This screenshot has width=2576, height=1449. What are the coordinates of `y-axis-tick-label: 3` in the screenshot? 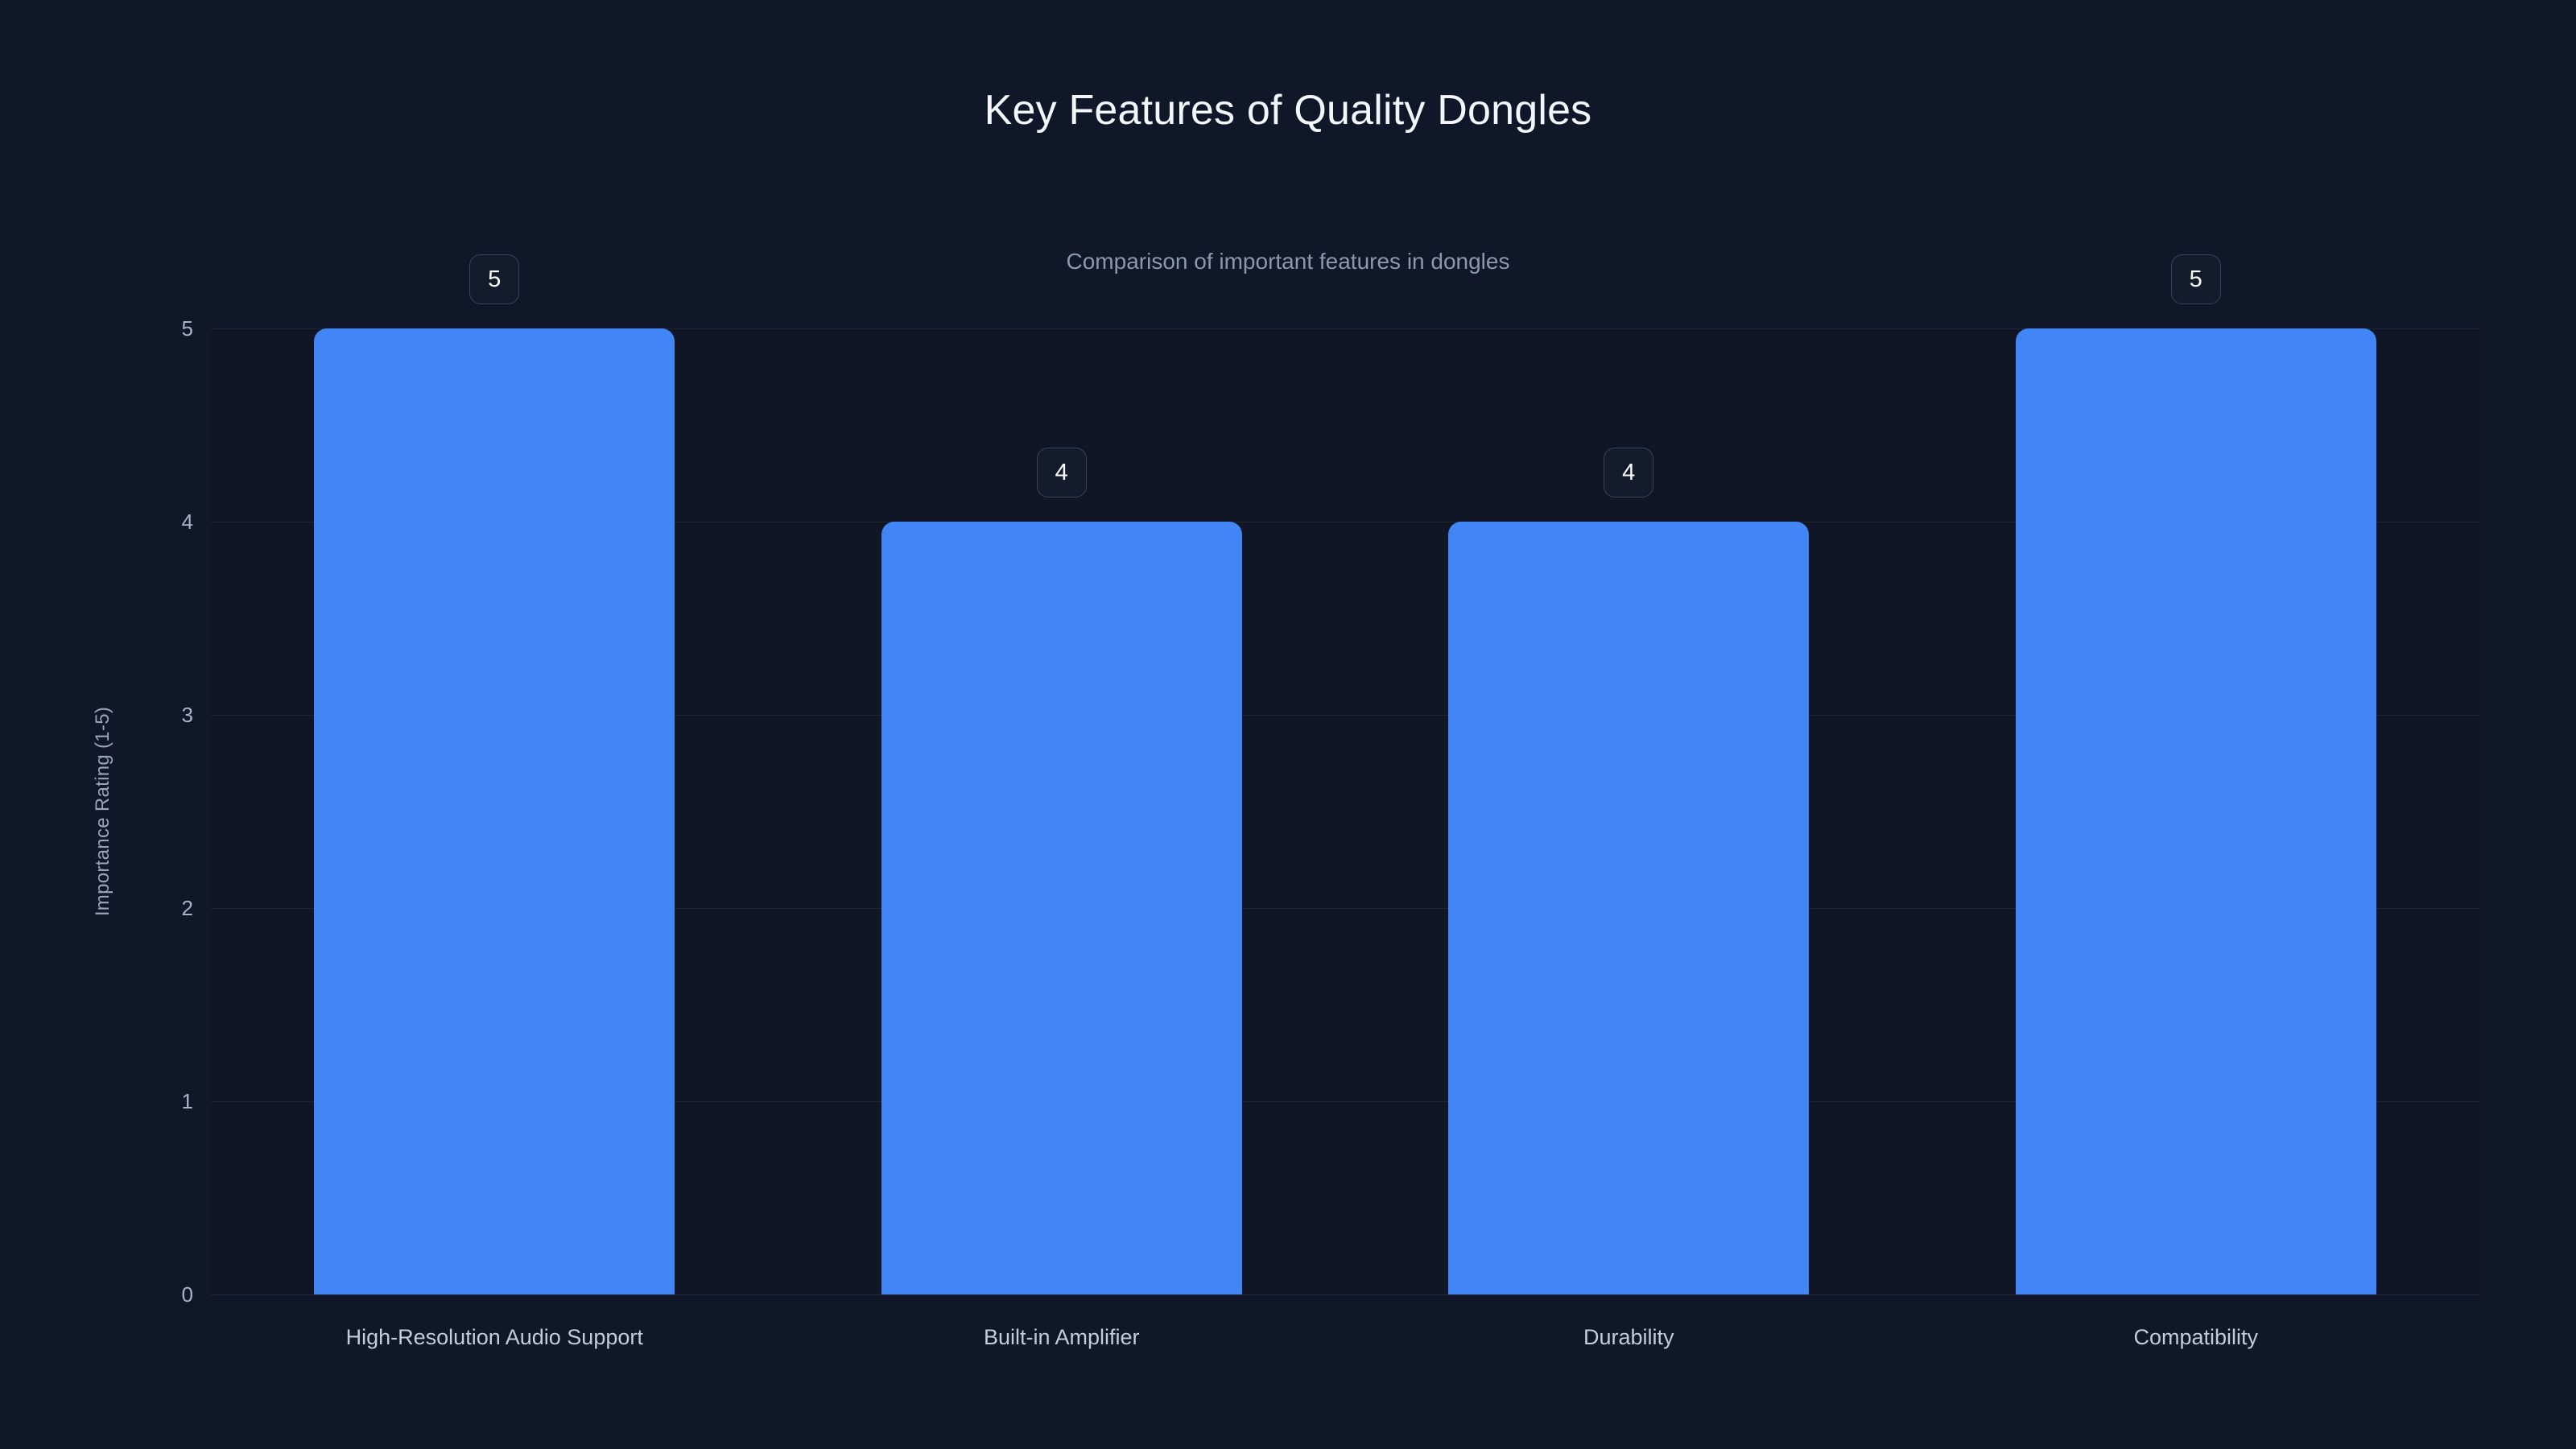 It's located at (187, 715).